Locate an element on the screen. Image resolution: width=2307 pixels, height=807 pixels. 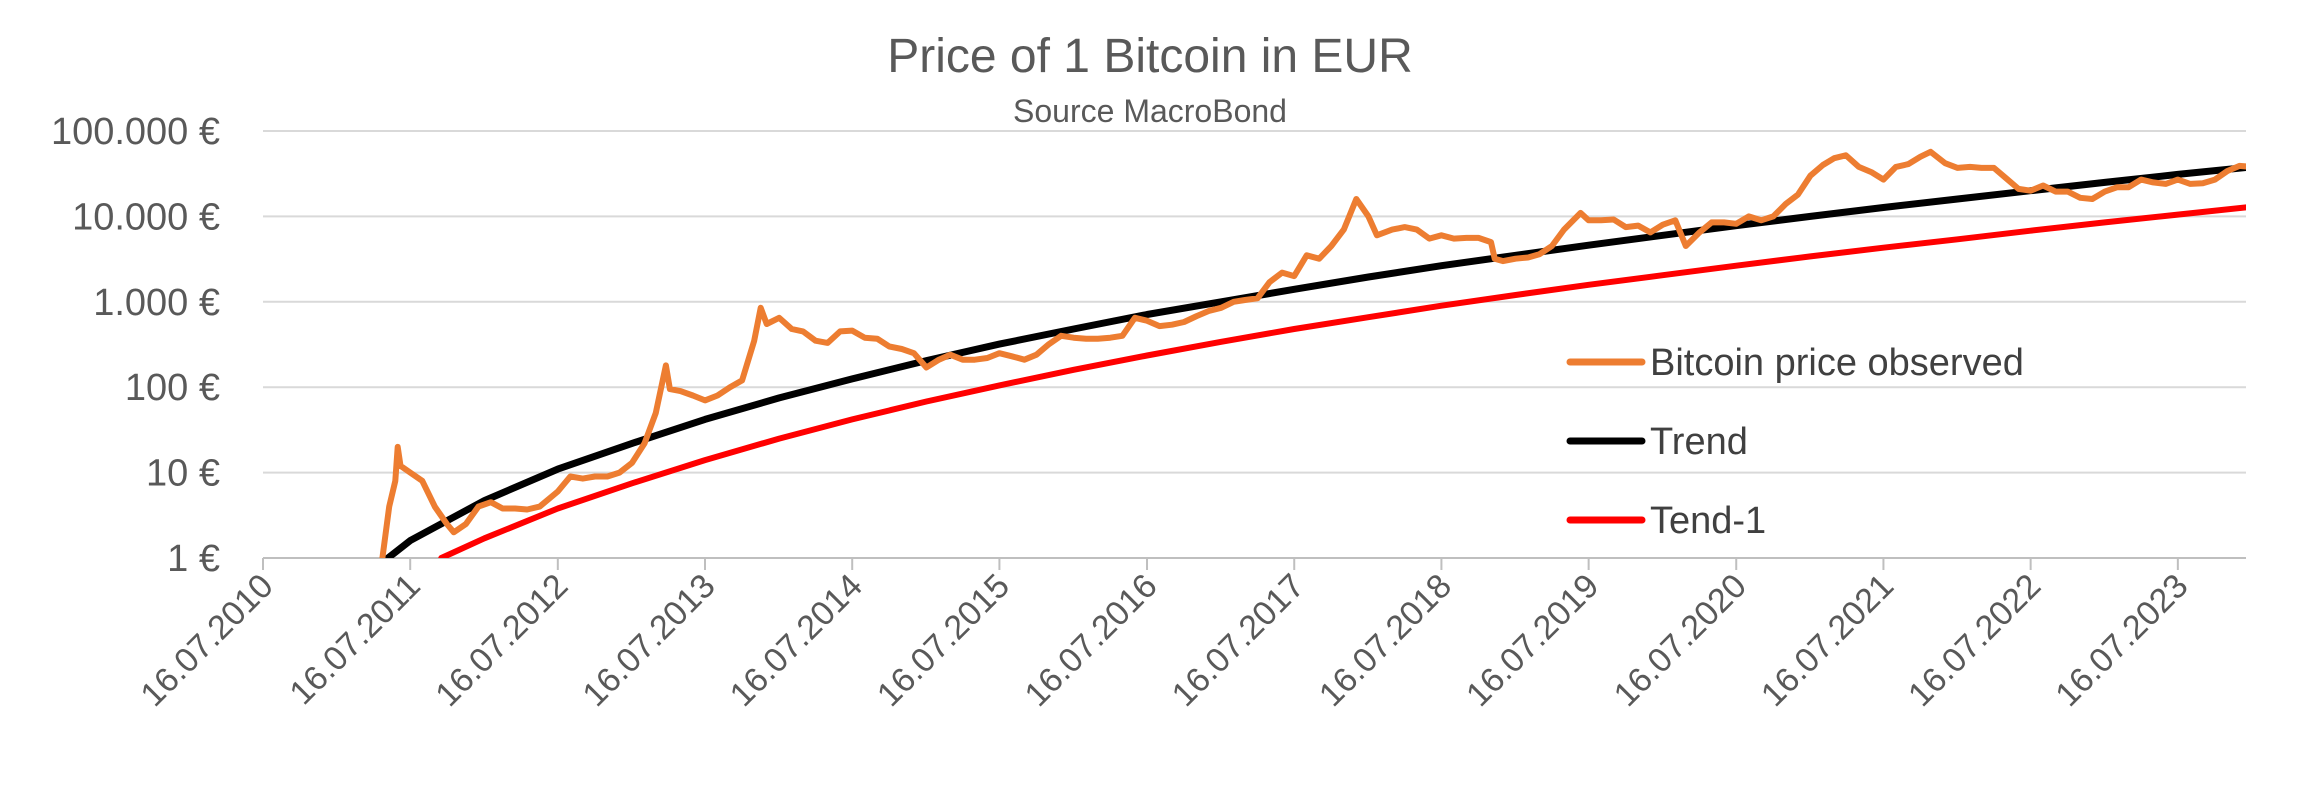
x-tick-label: 16.07.2019 is located at coordinates (1532, 640).